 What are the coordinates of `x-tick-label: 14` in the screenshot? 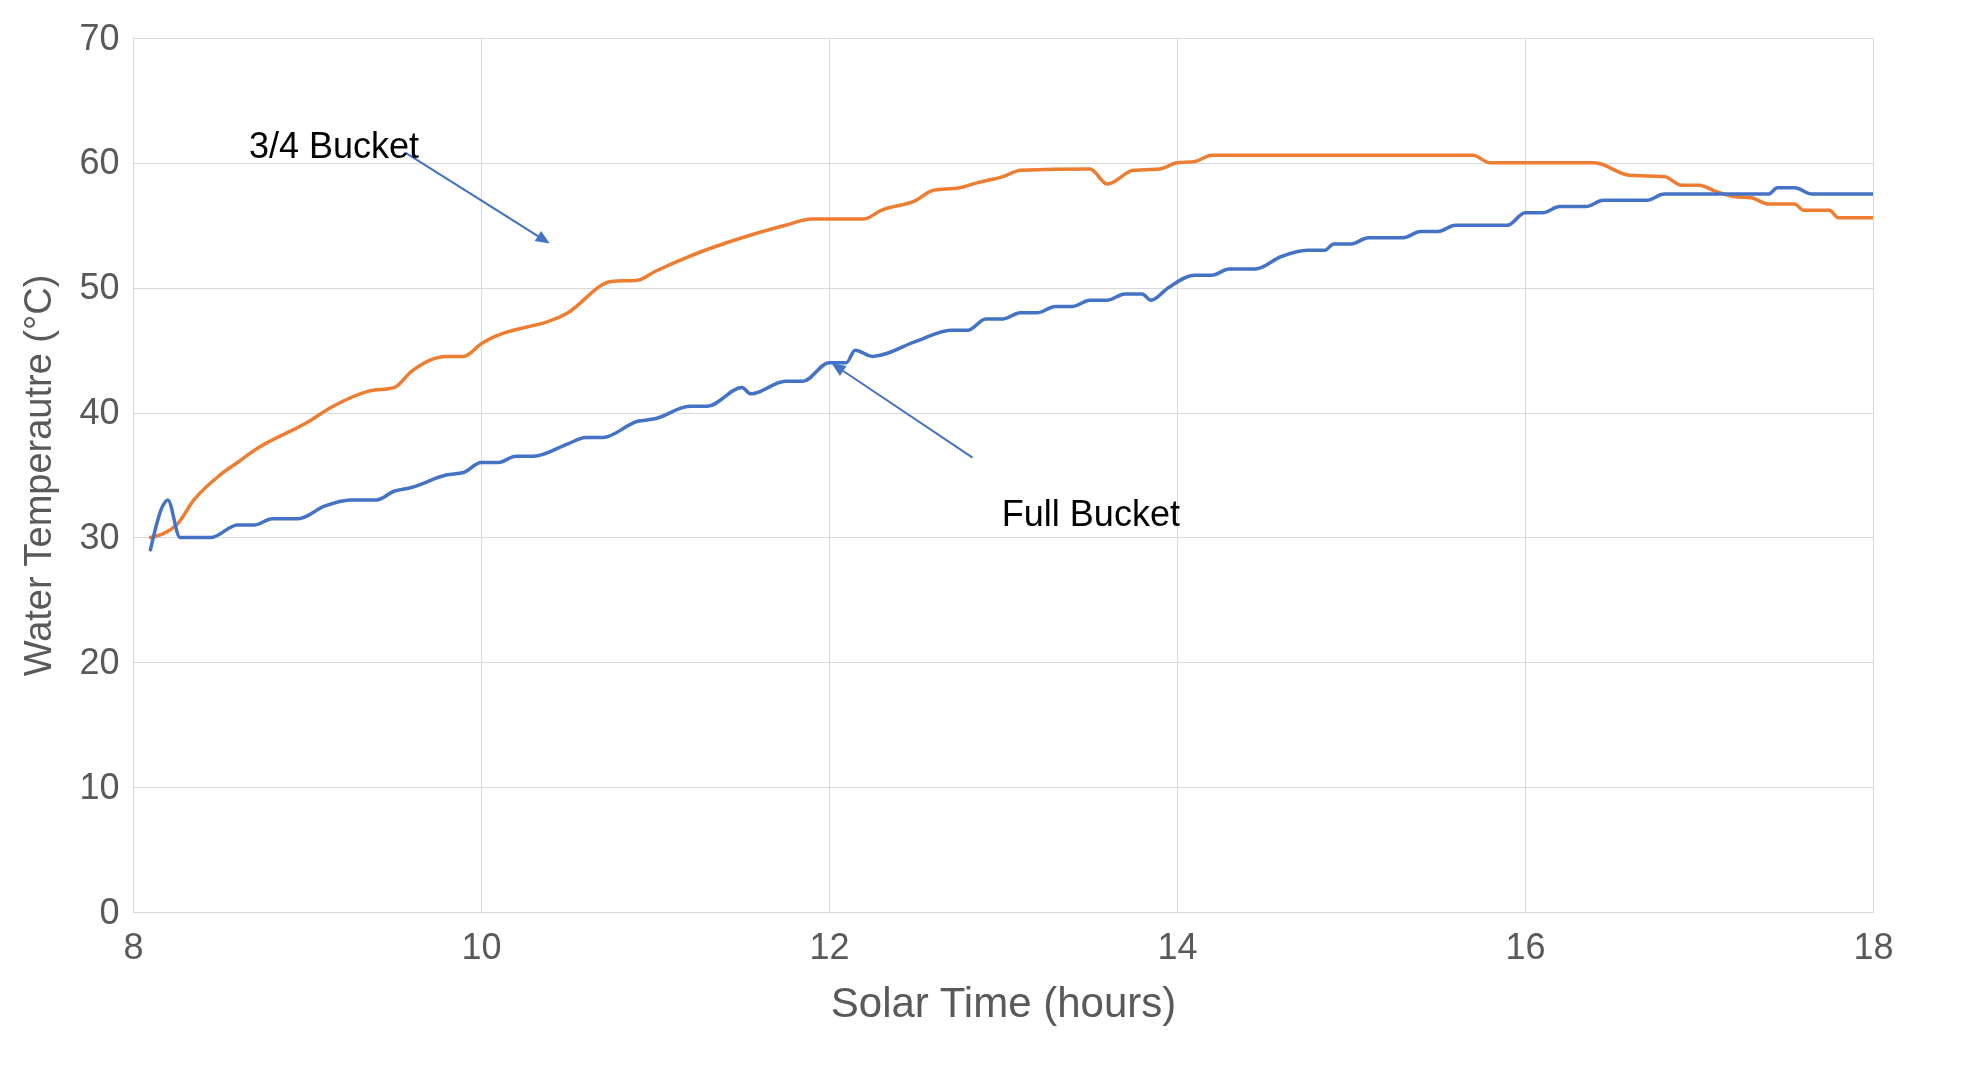 It's located at (1177, 946).